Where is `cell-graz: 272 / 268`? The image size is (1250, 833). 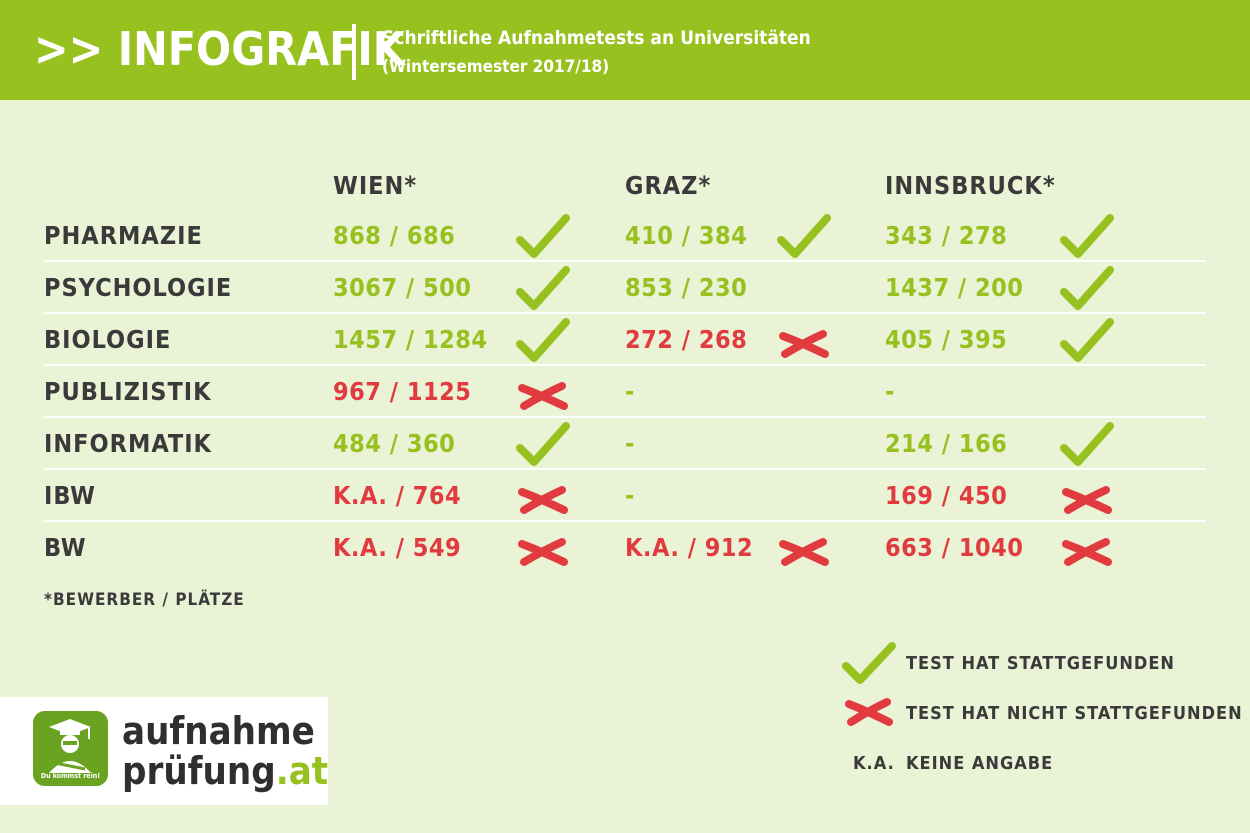 cell-graz: 272 / 268 is located at coordinates (686, 339).